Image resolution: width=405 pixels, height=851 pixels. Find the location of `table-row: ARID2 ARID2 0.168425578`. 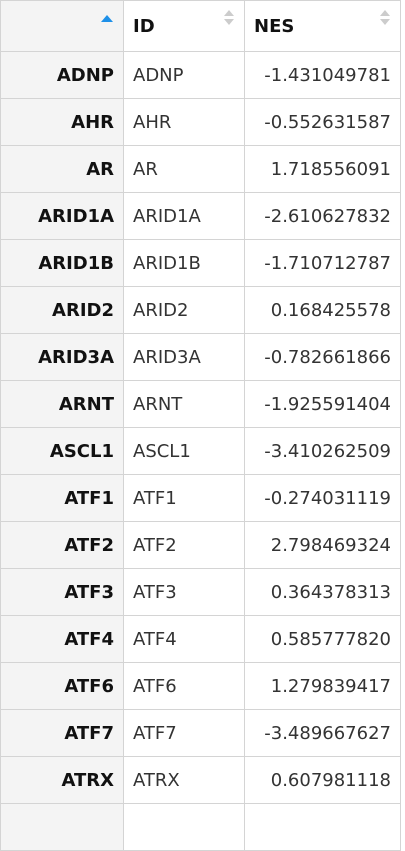

table-row: ARID2 ARID2 0.168425578 is located at coordinates (200, 310).